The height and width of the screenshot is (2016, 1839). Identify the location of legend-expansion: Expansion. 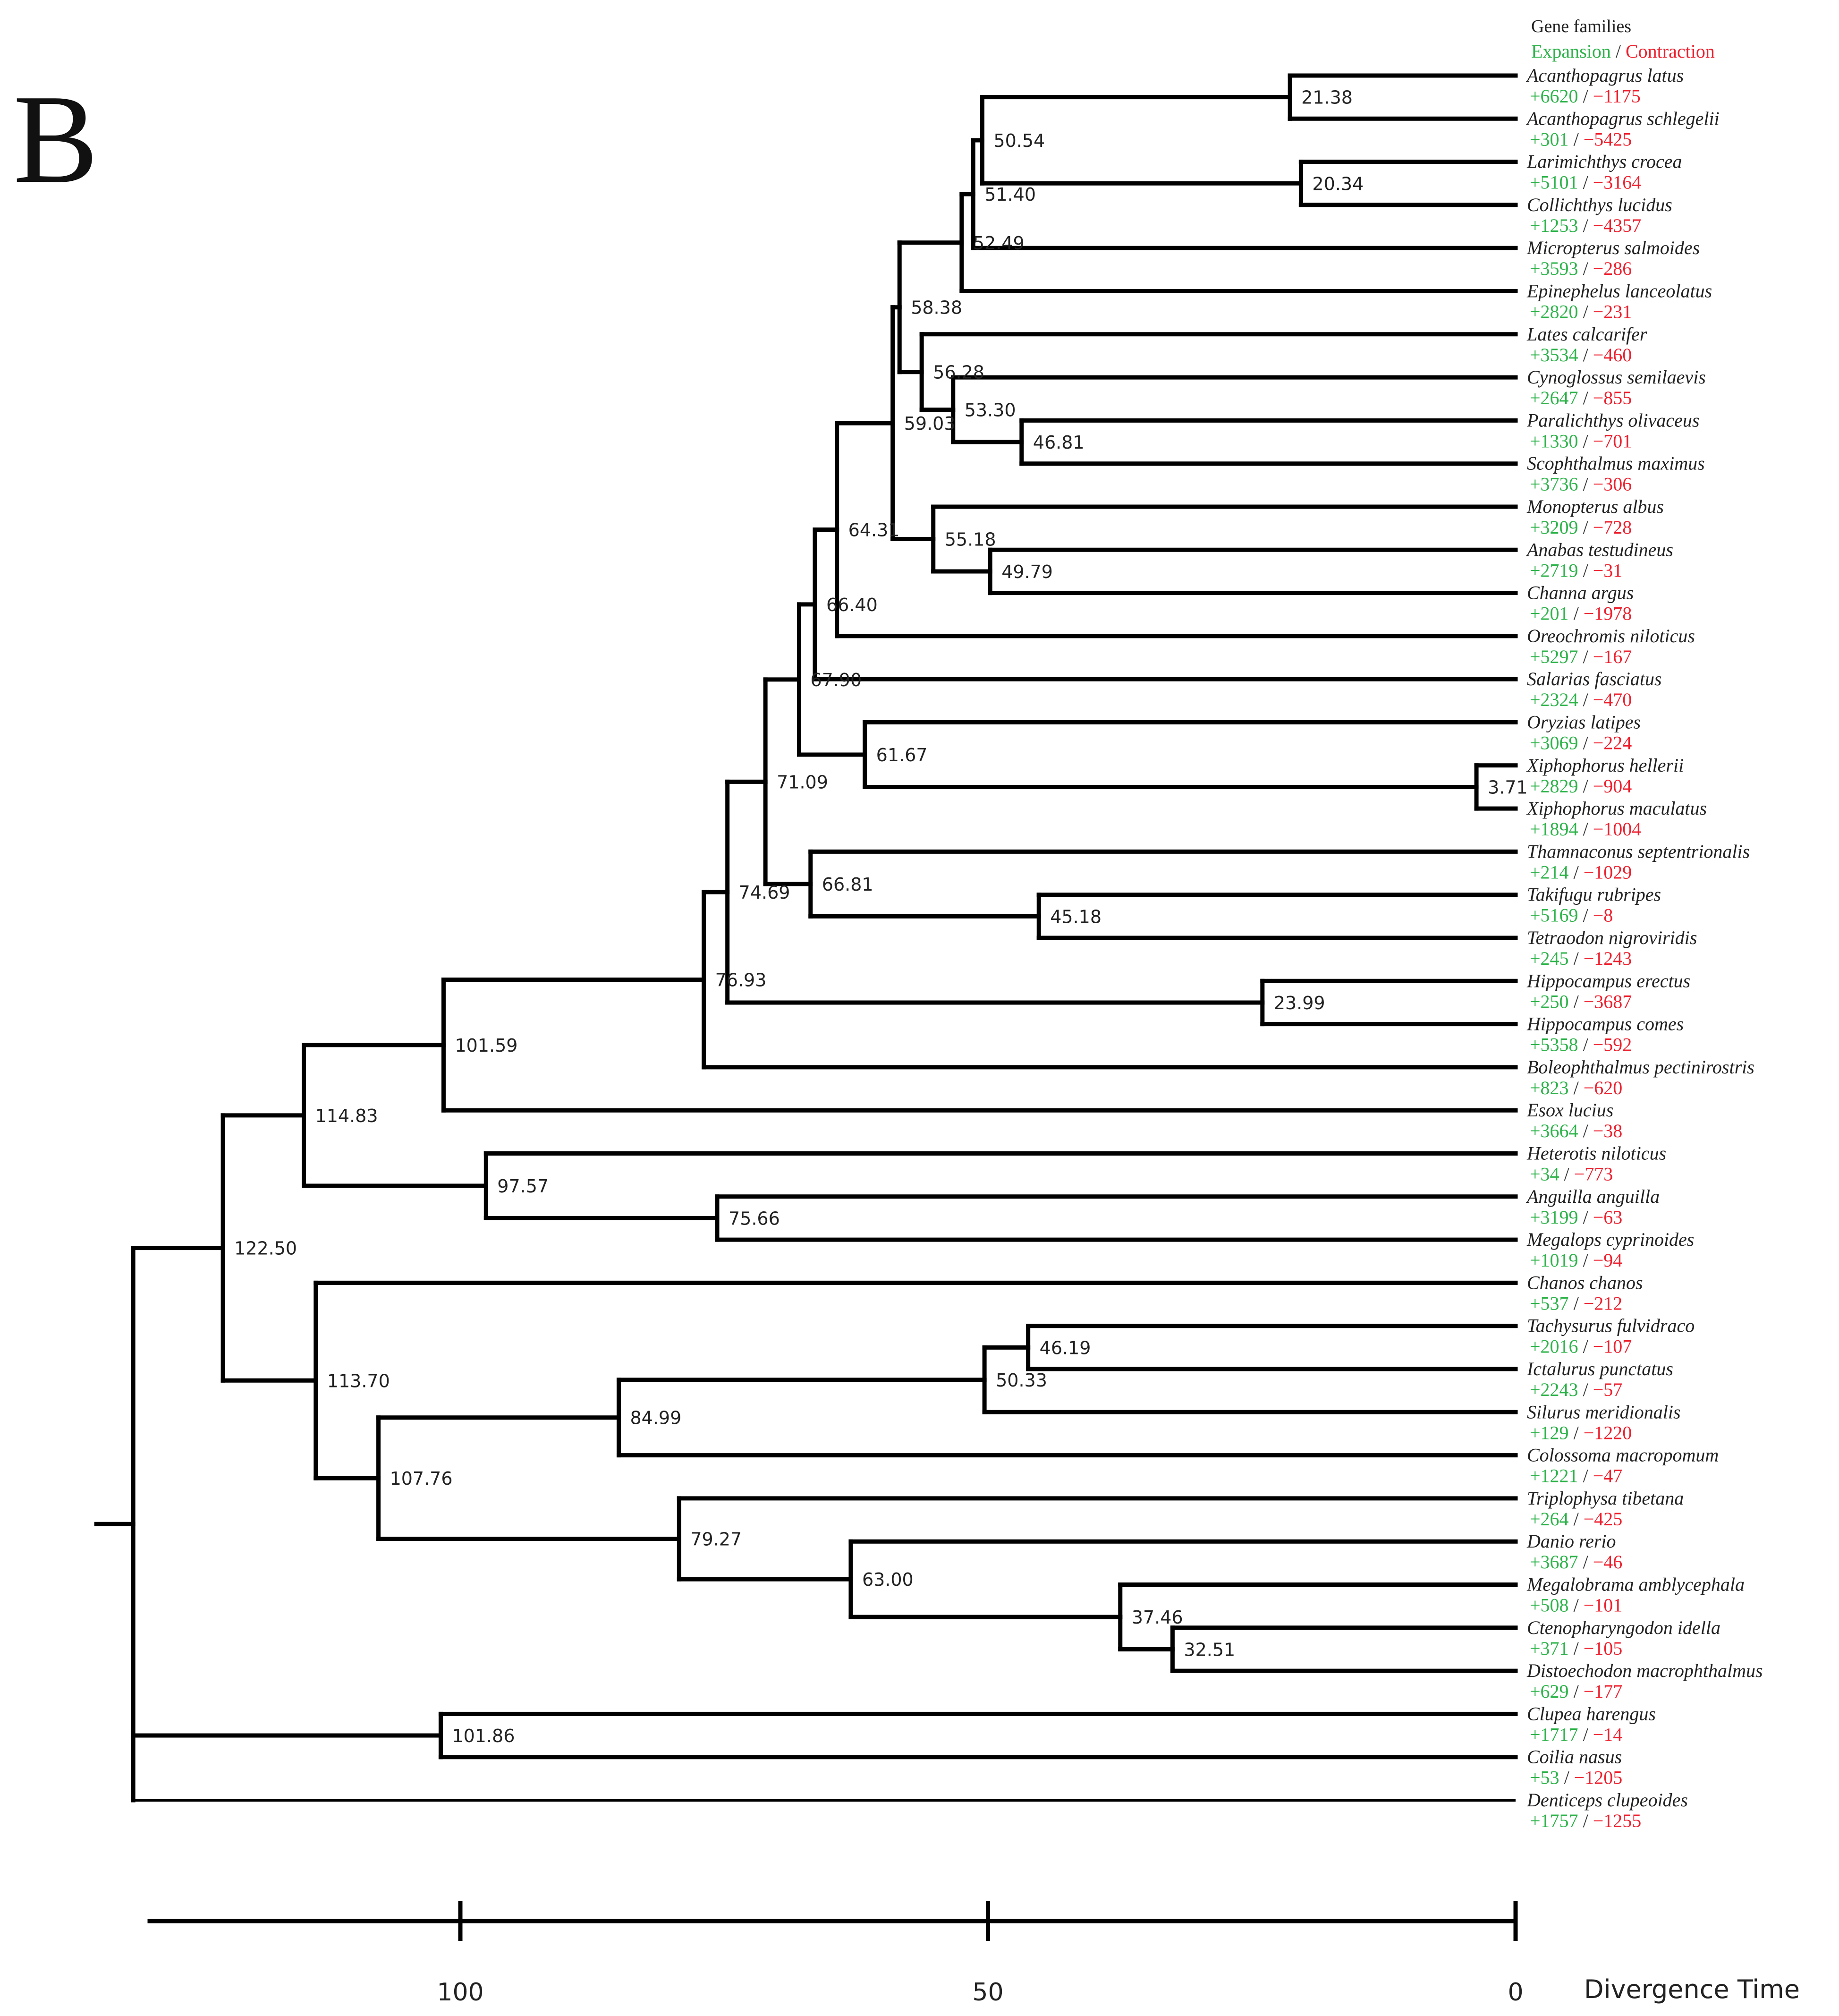
(1571, 51).